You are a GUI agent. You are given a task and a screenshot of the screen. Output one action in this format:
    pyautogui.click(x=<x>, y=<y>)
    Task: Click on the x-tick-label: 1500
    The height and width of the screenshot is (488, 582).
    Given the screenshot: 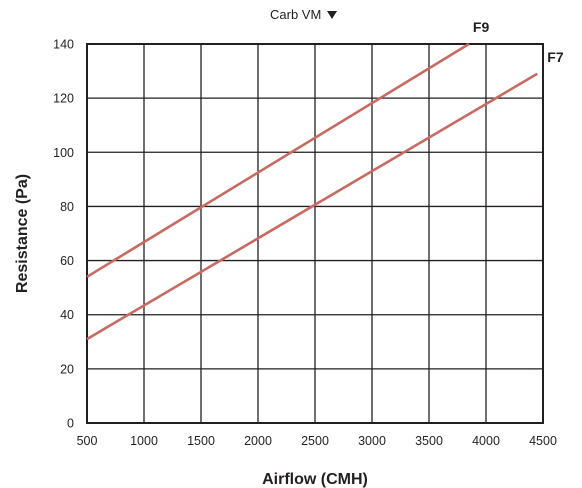 What is the action you would take?
    pyautogui.click(x=201, y=441)
    